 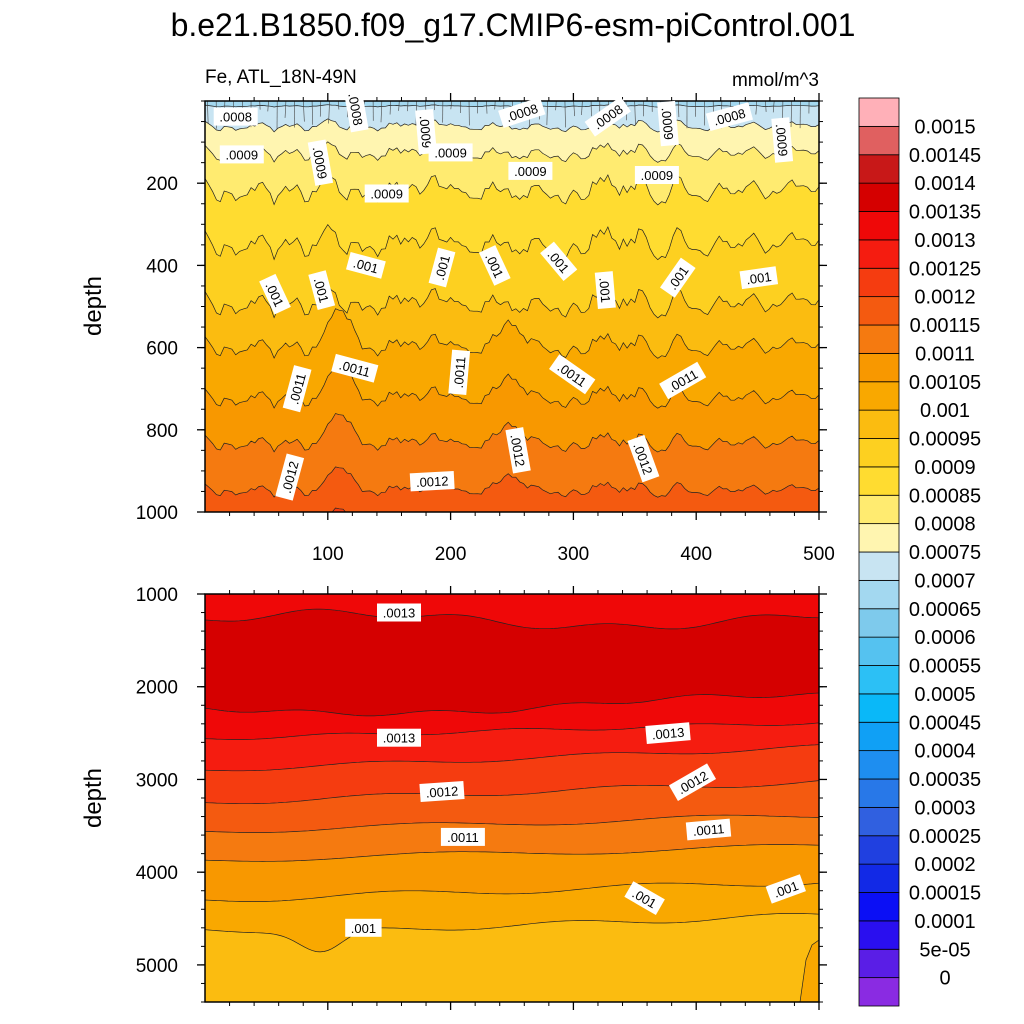 What do you see at coordinates (944, 979) in the screenshot?
I see `colorbar-label: 0` at bounding box center [944, 979].